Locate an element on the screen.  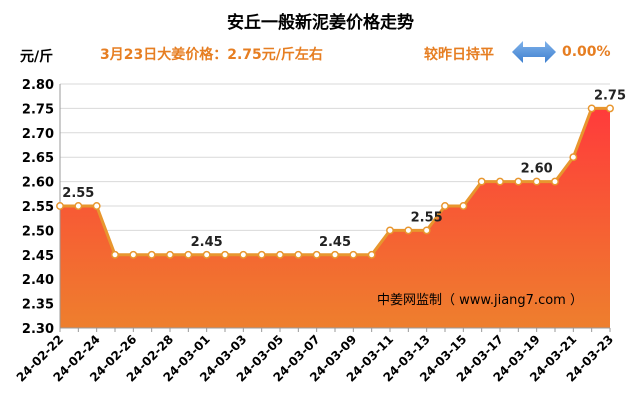
chart-title: 安丘一般新泥姜价格走势 is located at coordinates (320, 23).